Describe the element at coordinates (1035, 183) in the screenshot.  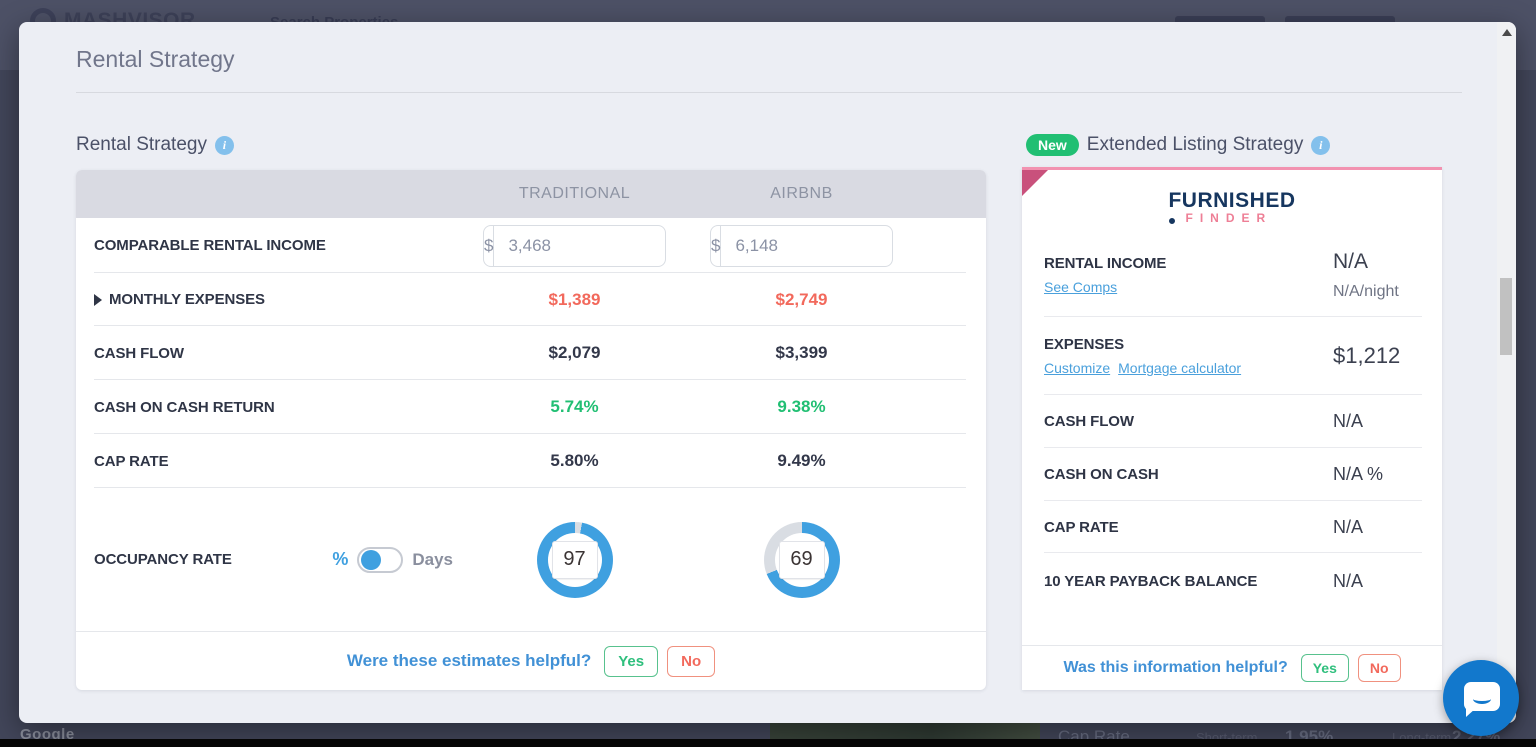
I see `corner-ribbon` at that location.